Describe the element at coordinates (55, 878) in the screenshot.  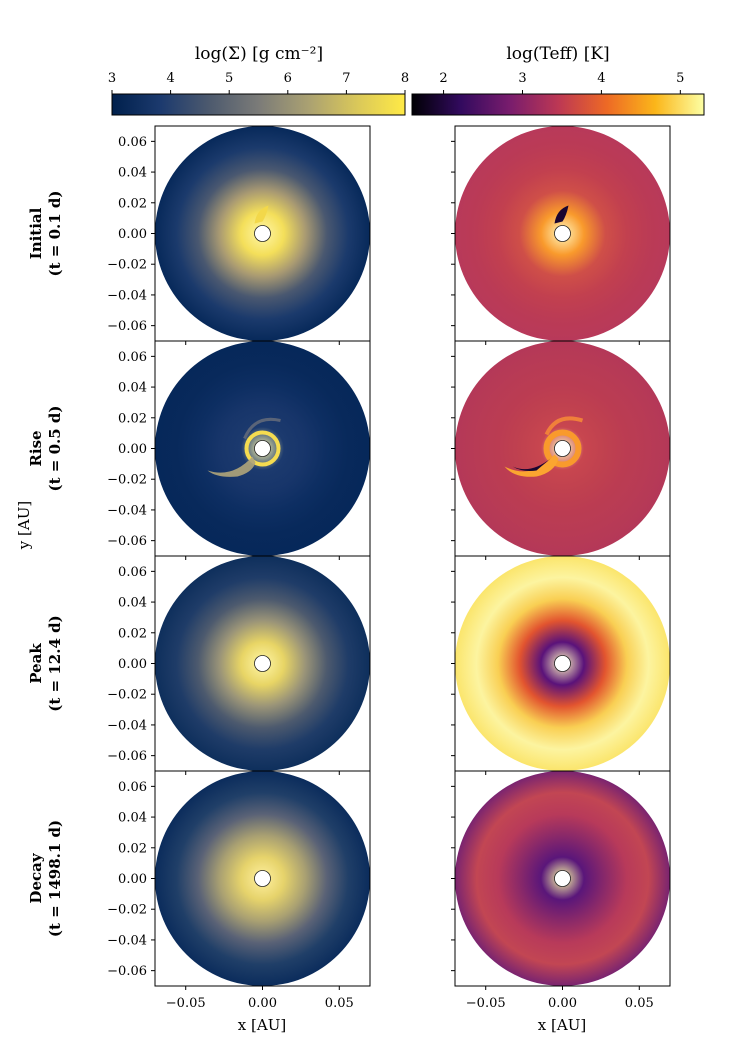
I see `row-label-time: (t = 1498.1 d)` at that location.